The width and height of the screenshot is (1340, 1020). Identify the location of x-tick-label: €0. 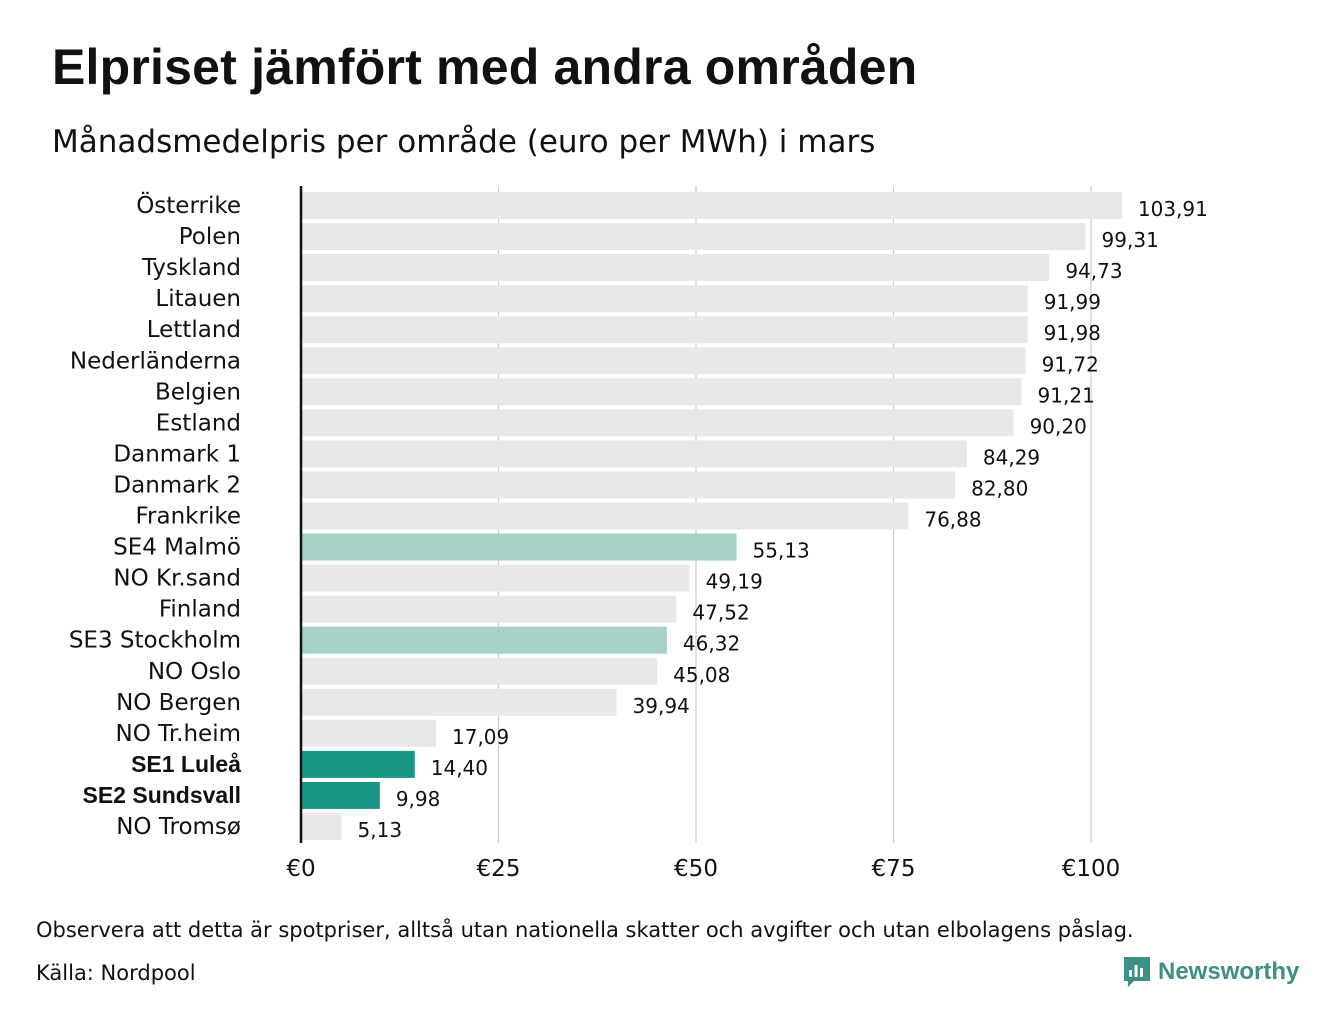
(300, 869).